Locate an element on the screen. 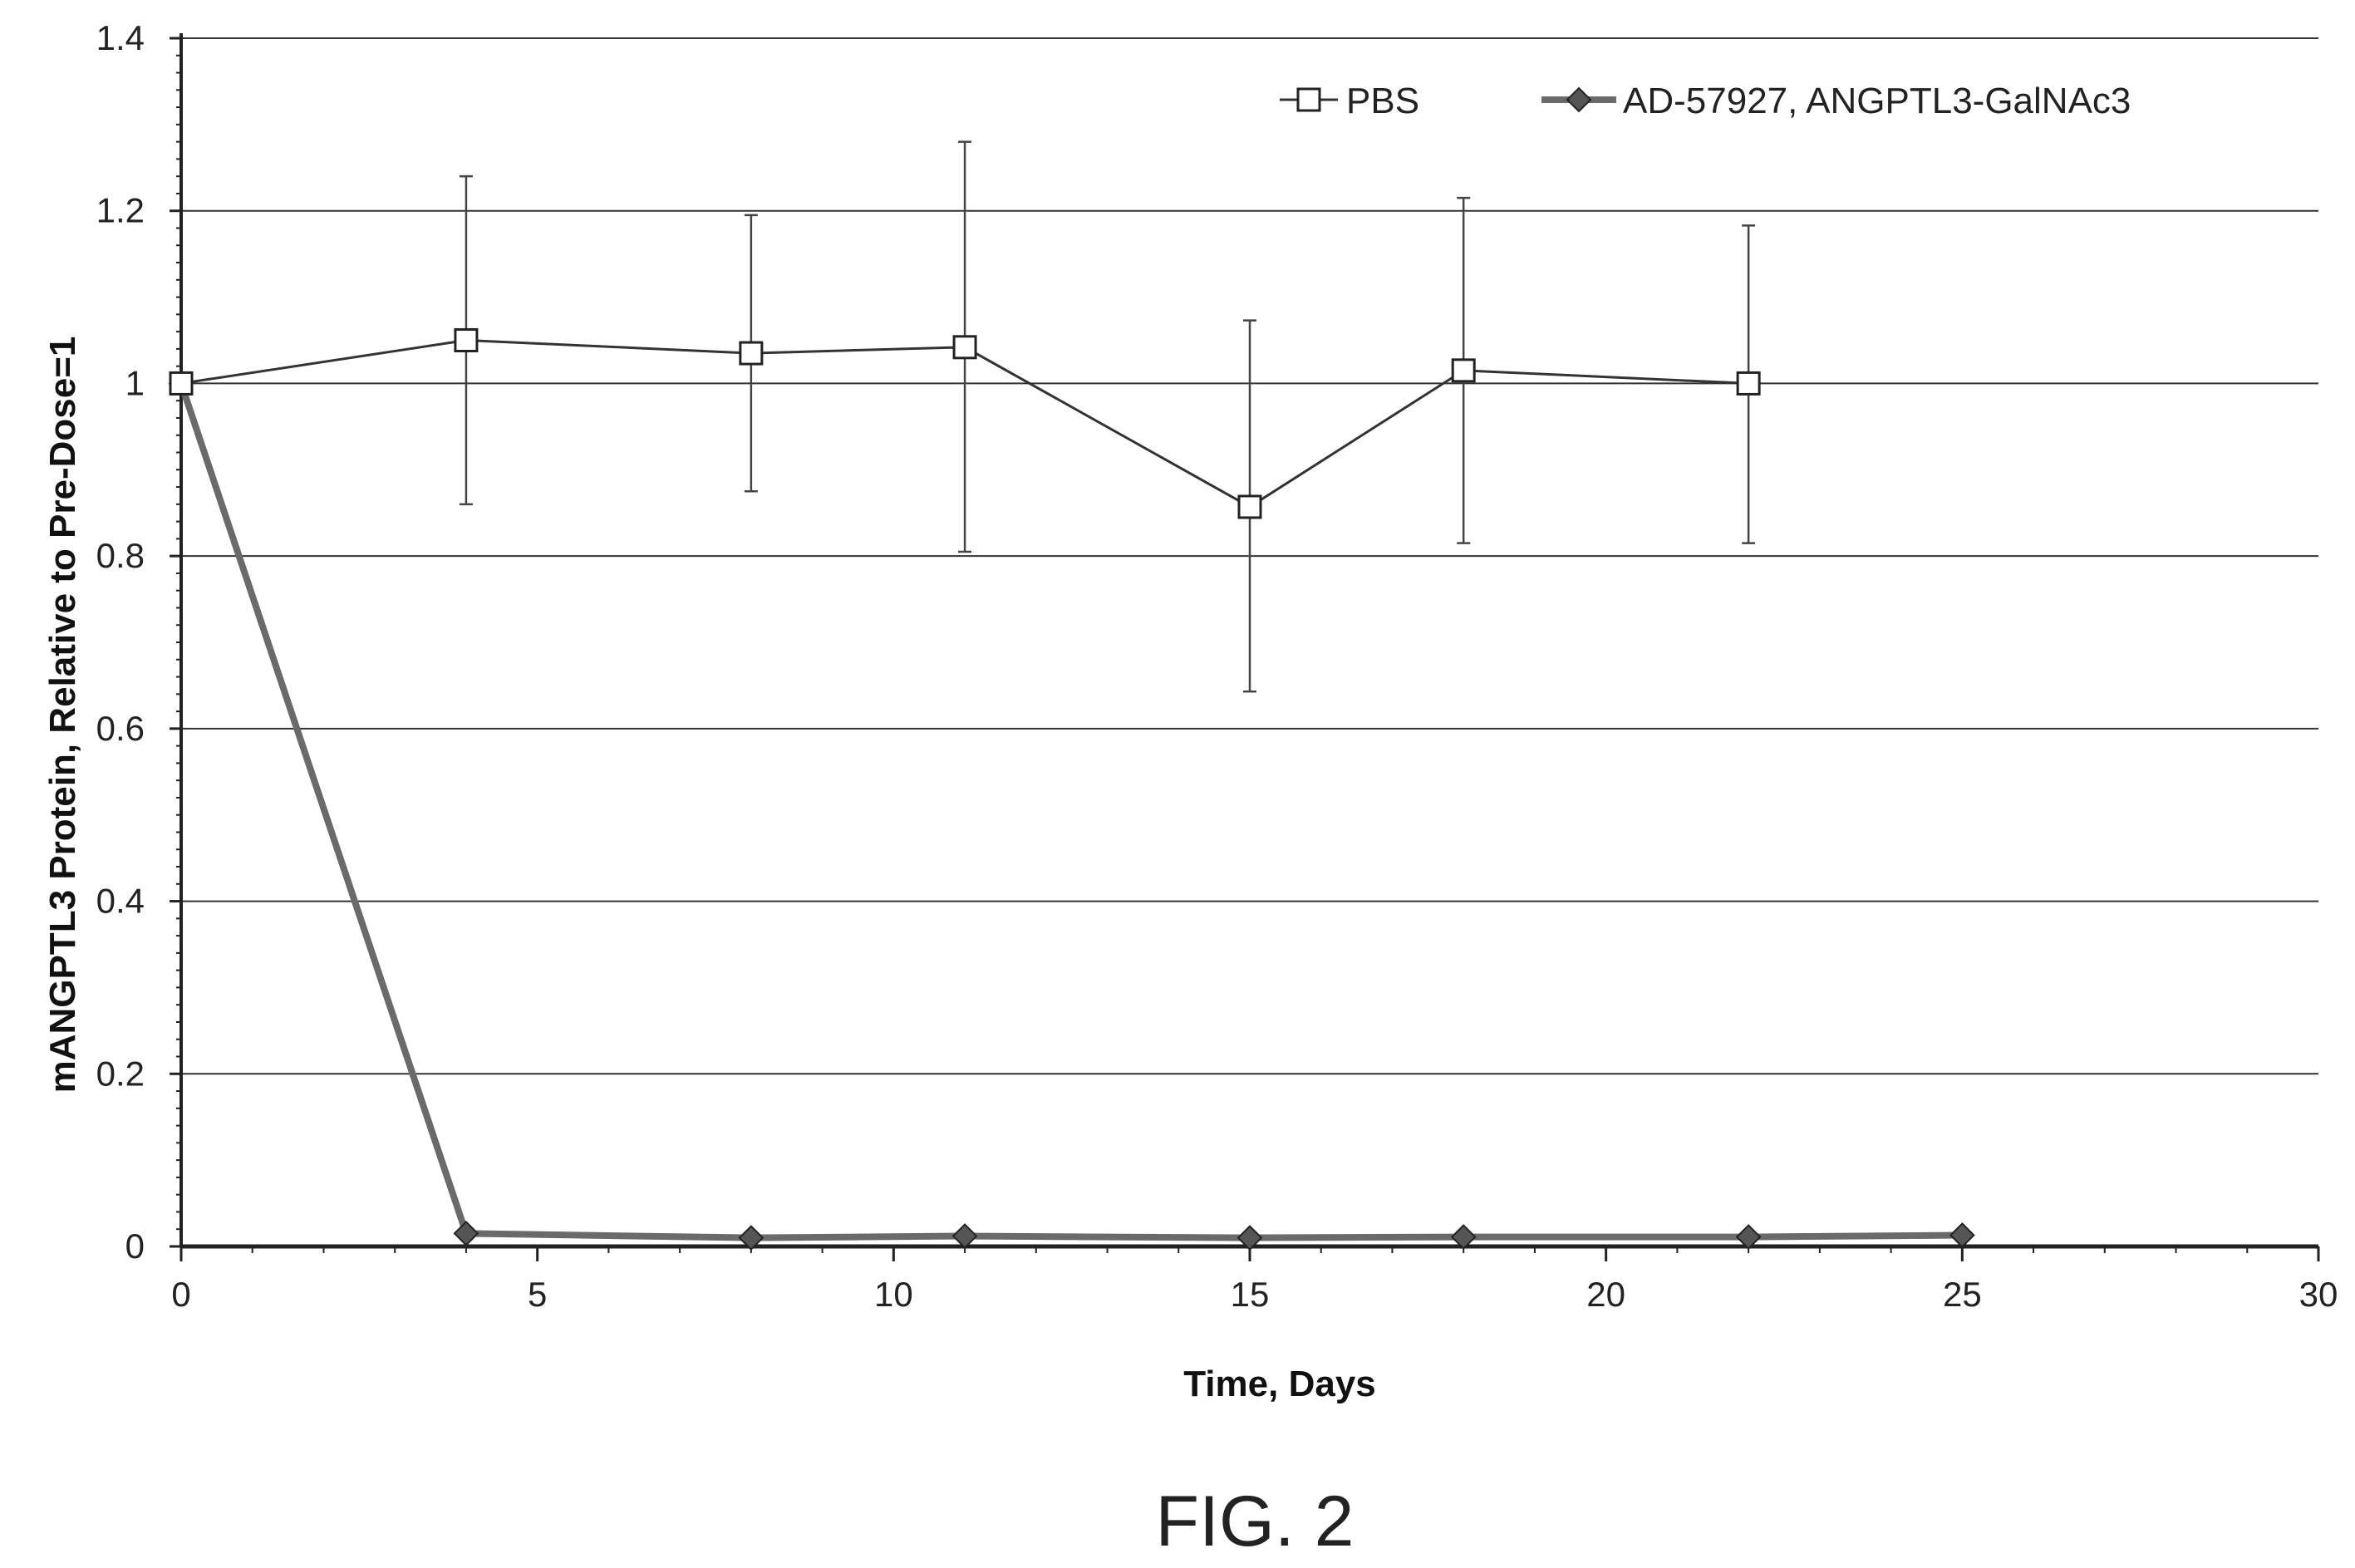 This screenshot has width=2355, height=1568. legend: PBS AD-57927, ANGPTL3-GalNAc3 is located at coordinates (1705, 101).